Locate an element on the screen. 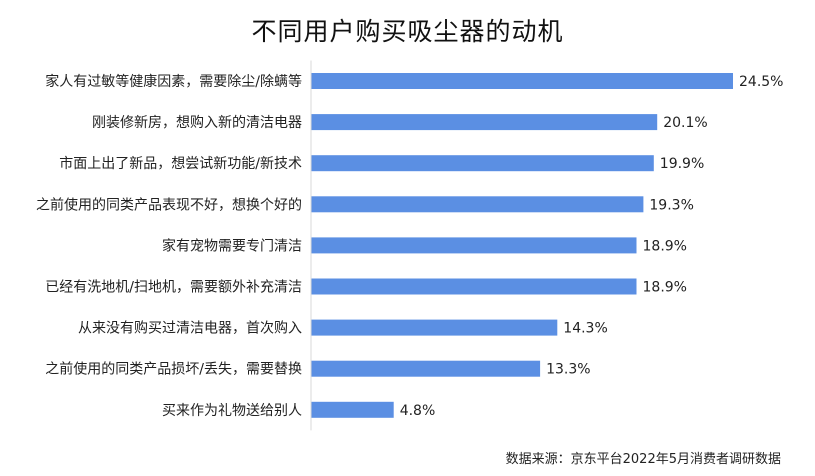  category-label-2: 刚装修新房，想购入新的清洁电器 is located at coordinates (197, 123).